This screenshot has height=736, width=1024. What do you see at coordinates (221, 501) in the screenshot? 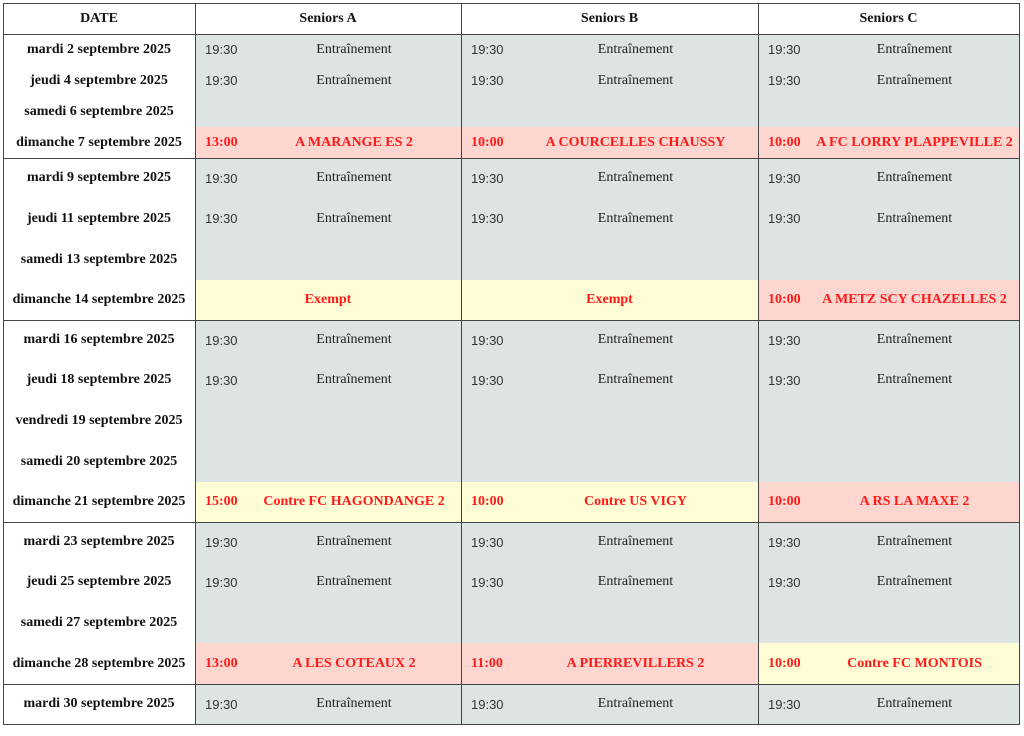
I see `time: 15:00` at bounding box center [221, 501].